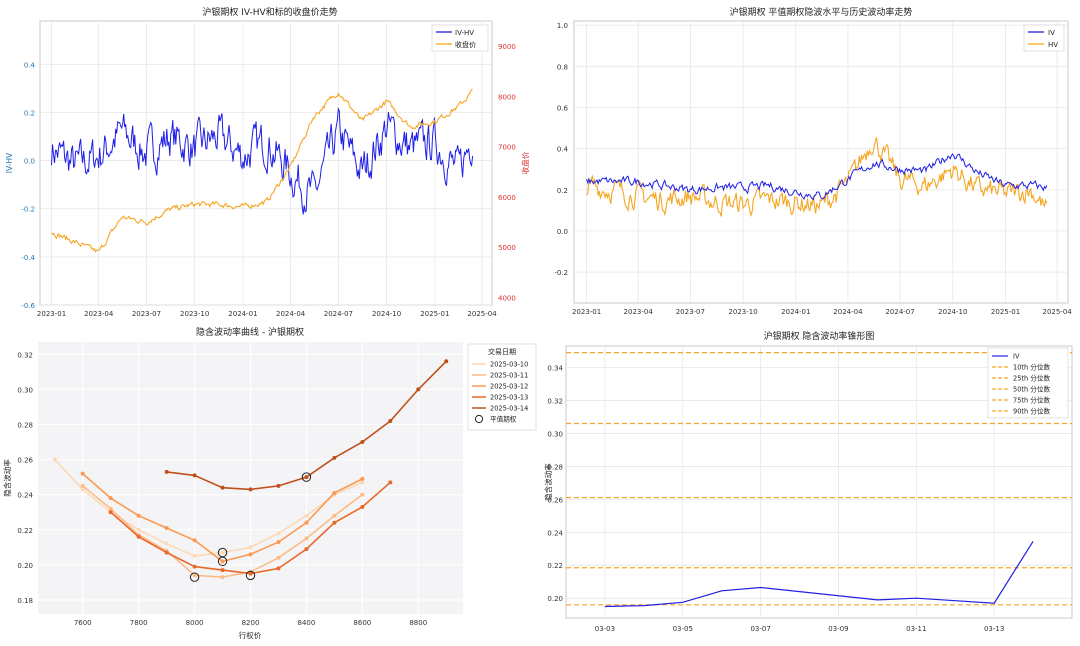  What do you see at coordinates (434, 314) in the screenshot?
I see `x-tick-label: 2025-01` at bounding box center [434, 314].